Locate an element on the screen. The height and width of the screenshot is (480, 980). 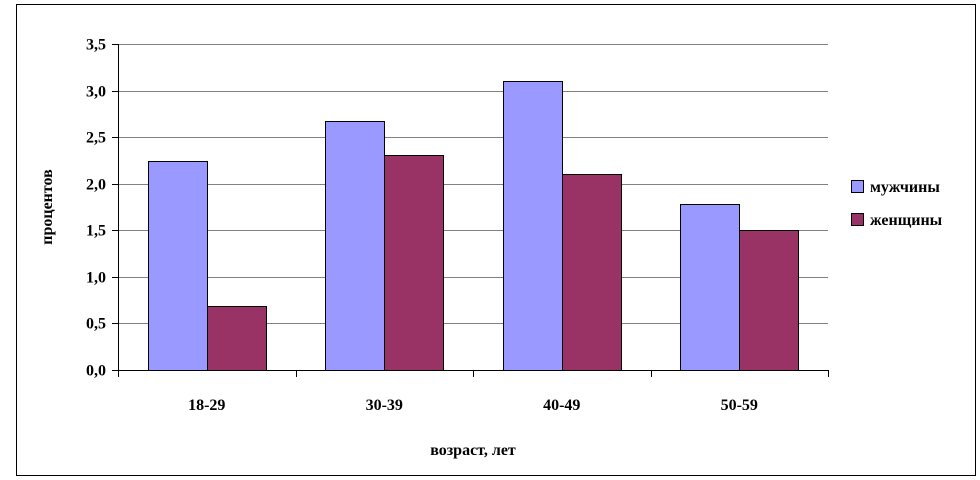
bar-женщины-40-49 is located at coordinates (592, 272).